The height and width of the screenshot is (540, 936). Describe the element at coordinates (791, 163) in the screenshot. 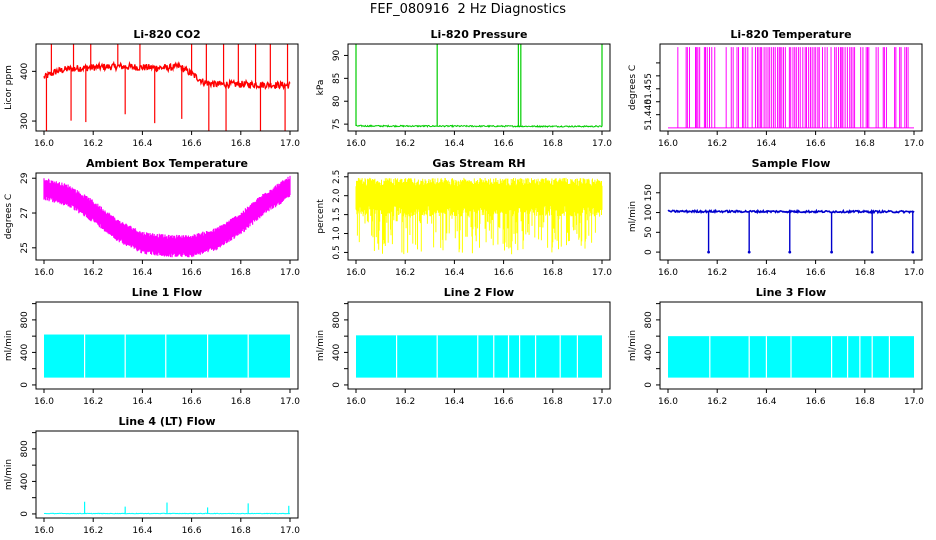

I see `chart-title: Sample Flow` at that location.